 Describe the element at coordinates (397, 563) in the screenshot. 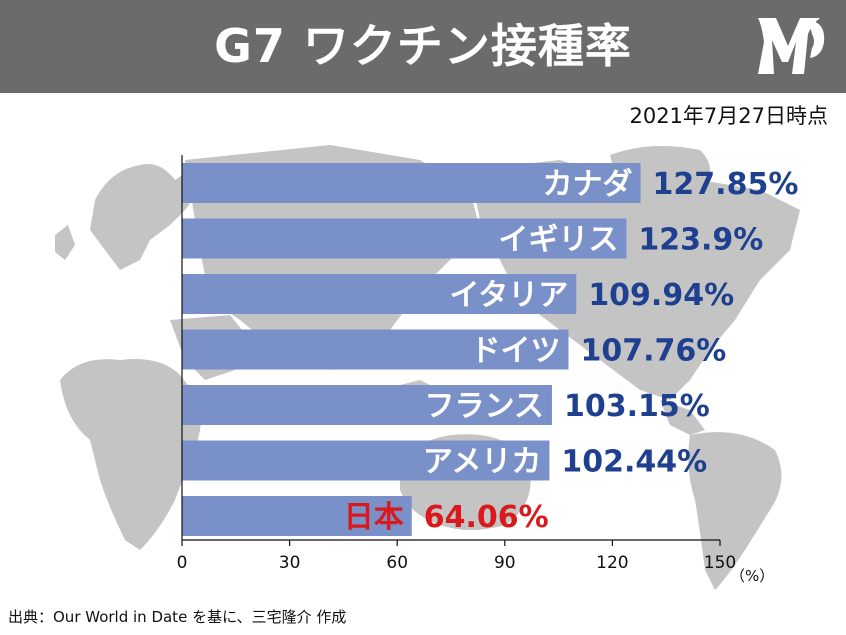

I see `x-tick-label: 60` at that location.